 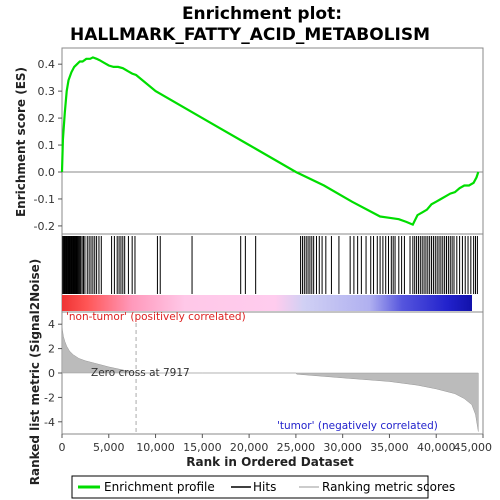 I want to click on x-tick-label: 40,000, so click(x=436, y=447).